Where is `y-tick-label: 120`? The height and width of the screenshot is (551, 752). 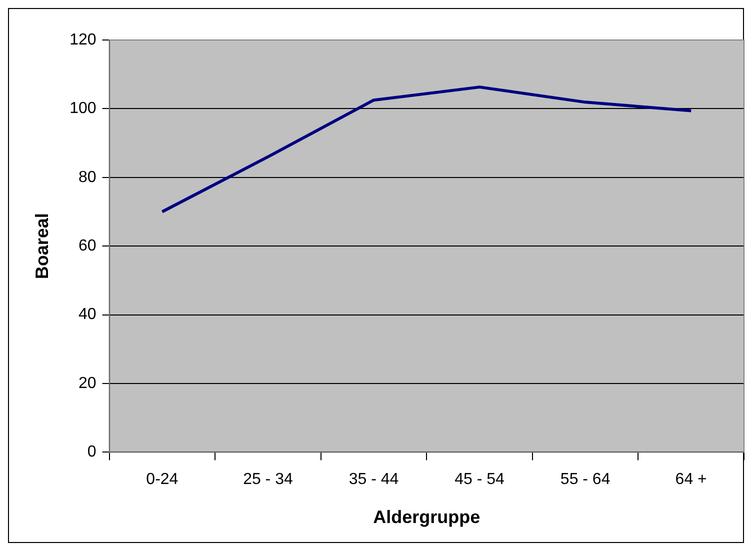
y-tick-label: 120 is located at coordinates (83, 39).